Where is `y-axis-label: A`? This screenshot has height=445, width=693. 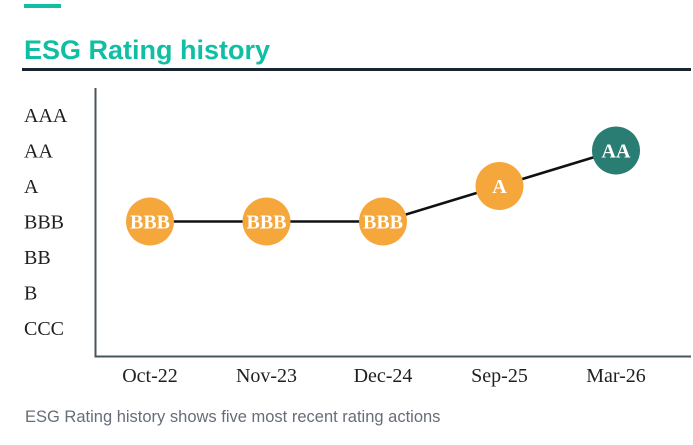
y-axis-label: A is located at coordinates (31, 187).